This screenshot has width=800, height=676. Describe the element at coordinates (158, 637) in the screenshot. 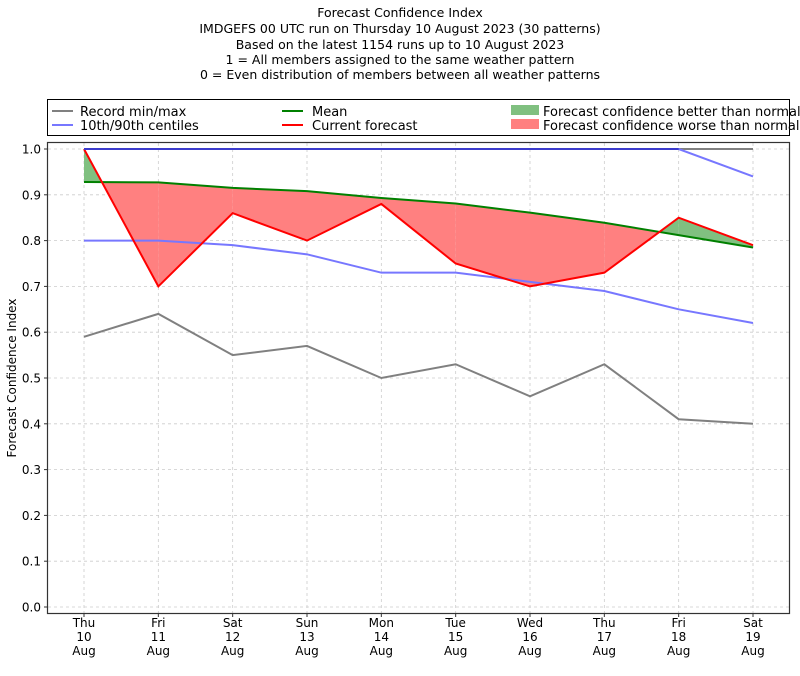

I see `x-tick-label: 11` at that location.